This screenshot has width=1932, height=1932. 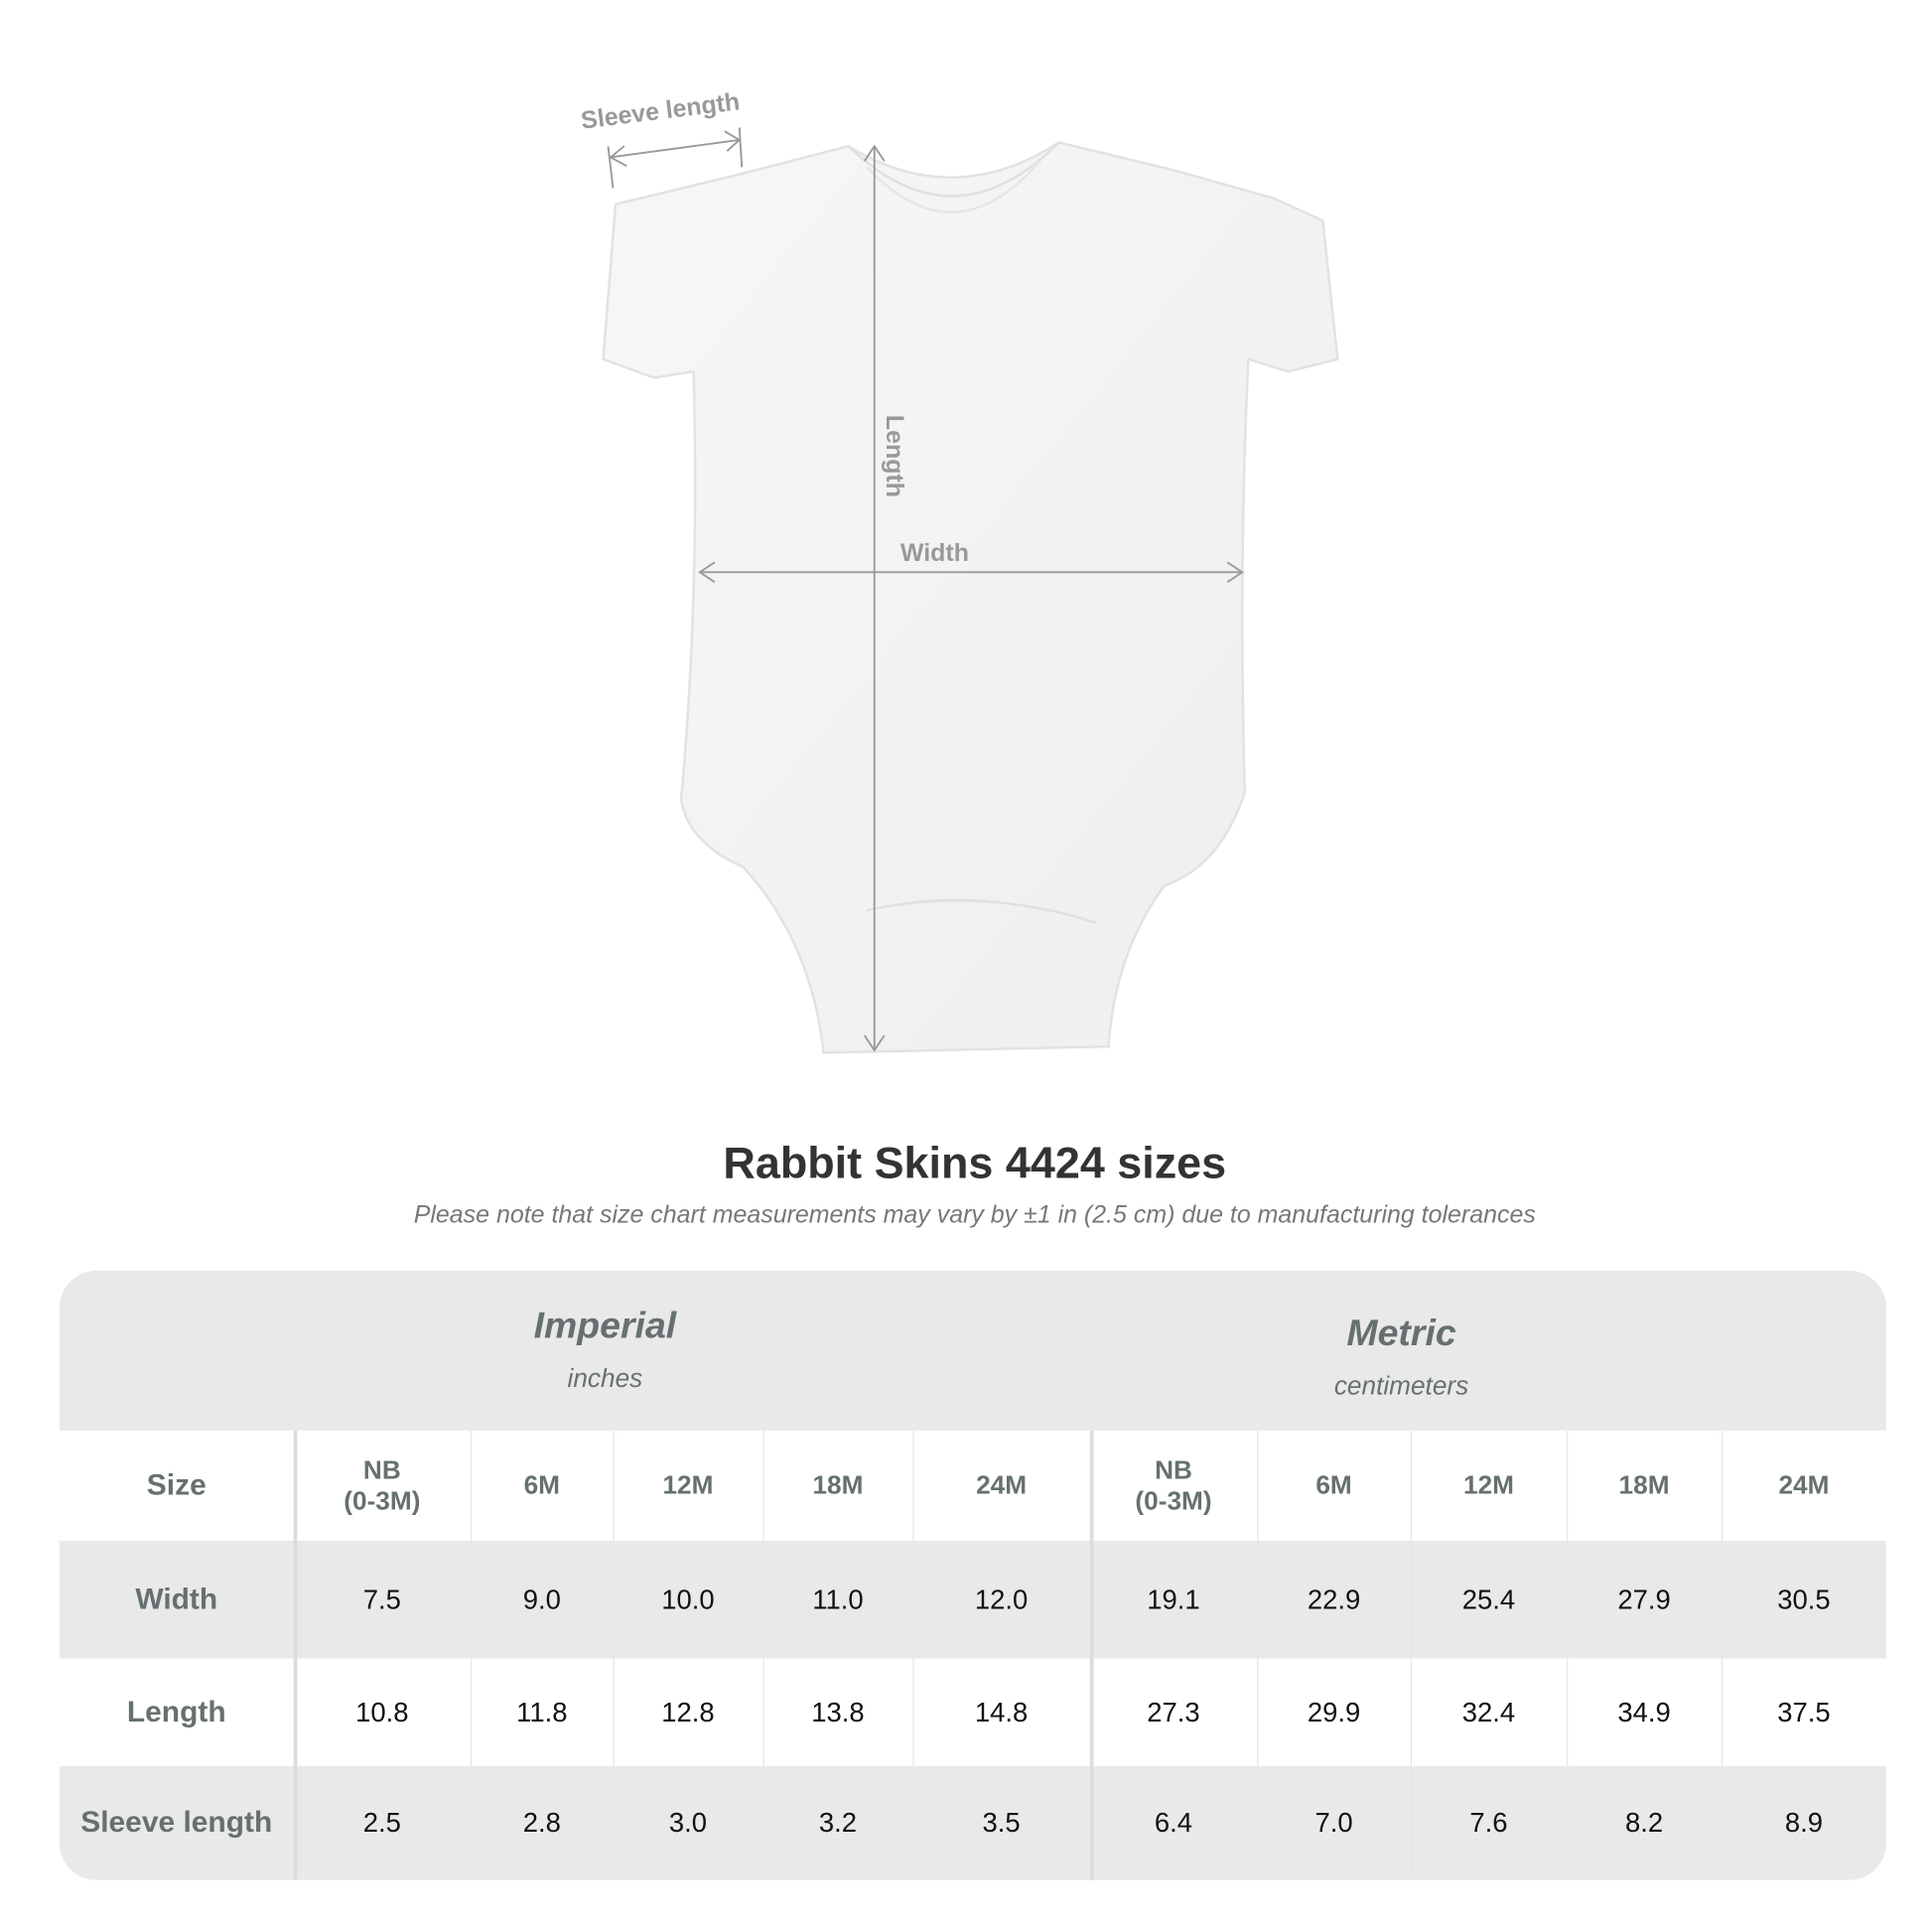 I want to click on table-cell: 25.4, so click(x=1488, y=1599).